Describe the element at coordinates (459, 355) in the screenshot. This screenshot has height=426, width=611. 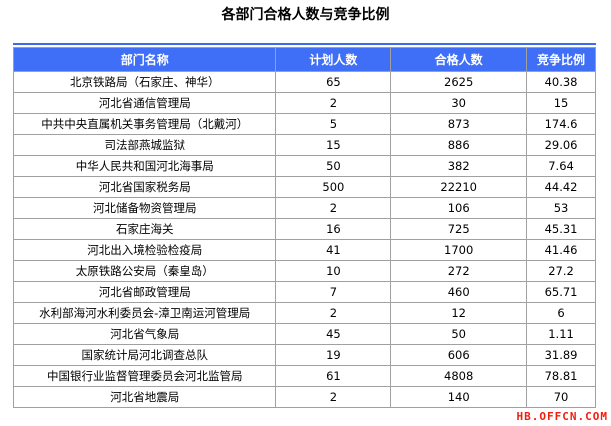
I see `qualified-cell: 606` at that location.